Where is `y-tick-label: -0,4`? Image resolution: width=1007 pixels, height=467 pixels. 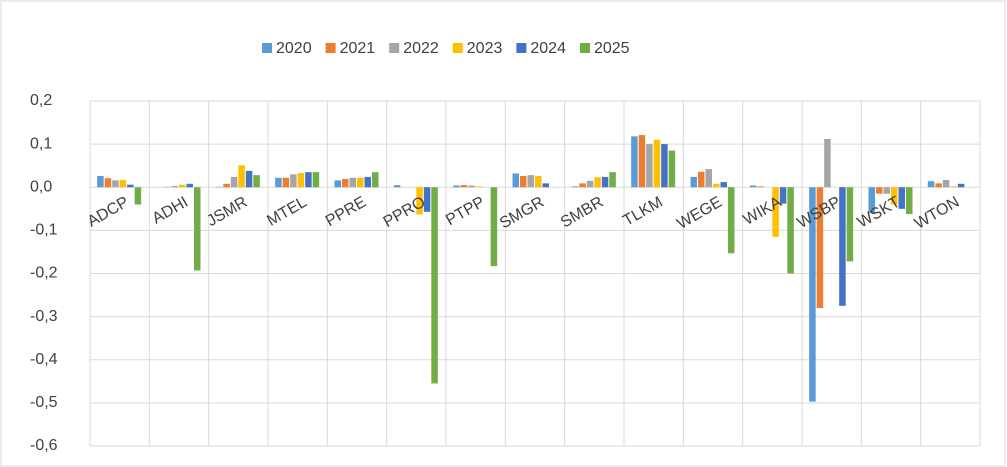
y-tick-label: -0,4 is located at coordinates (44, 359).